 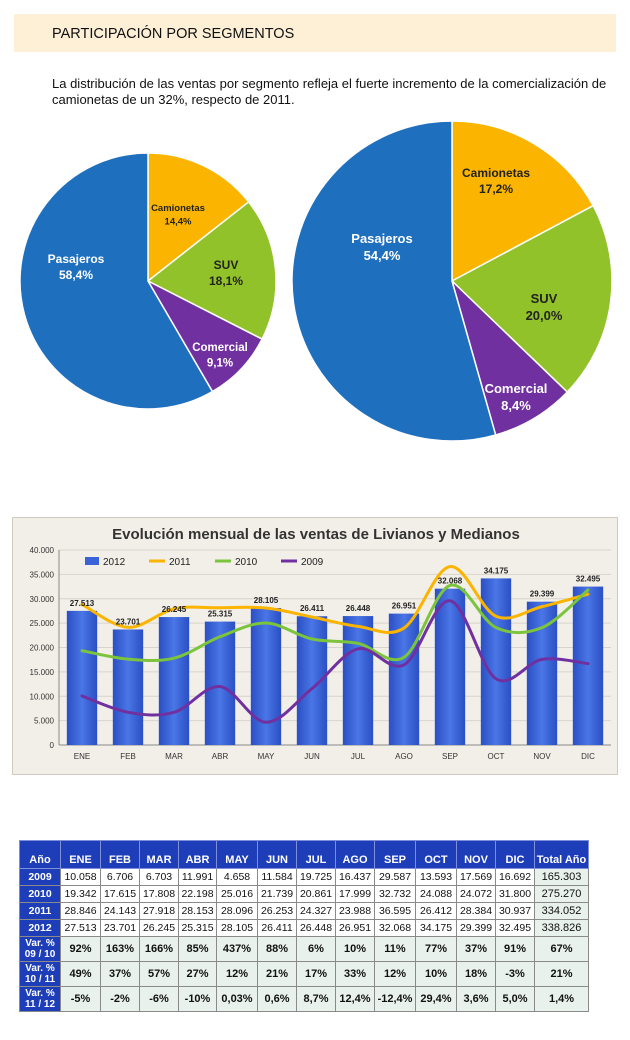 What do you see at coordinates (404, 606) in the screenshot?
I see `bar-value-label: 26.951` at bounding box center [404, 606].